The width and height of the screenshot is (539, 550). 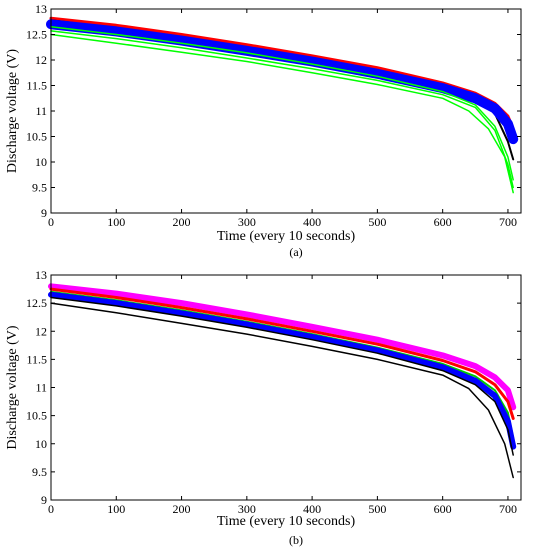 What do you see at coordinates (41, 60) in the screenshot?
I see `chart-a-ytick-label: 12` at bounding box center [41, 60].